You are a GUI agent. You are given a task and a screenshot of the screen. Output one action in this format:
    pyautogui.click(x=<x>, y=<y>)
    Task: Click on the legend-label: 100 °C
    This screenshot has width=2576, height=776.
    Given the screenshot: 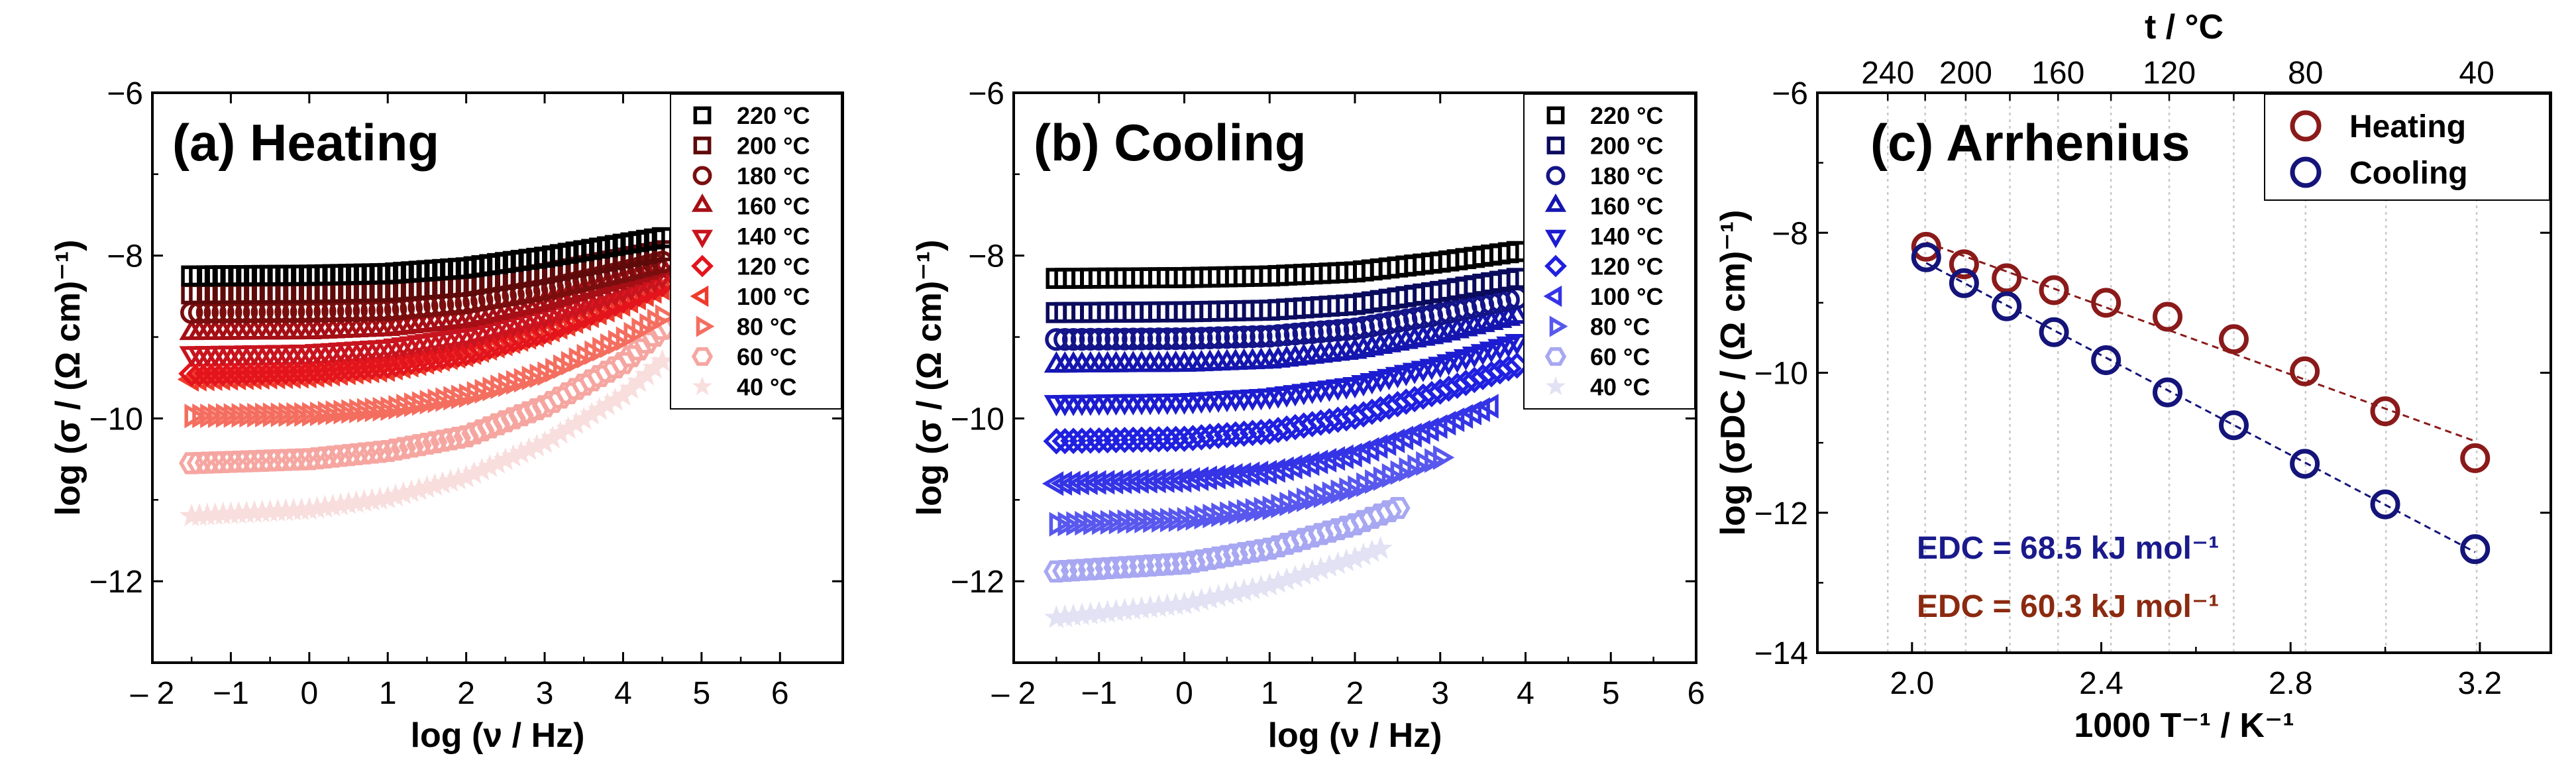 What is the action you would take?
    pyautogui.click(x=773, y=296)
    